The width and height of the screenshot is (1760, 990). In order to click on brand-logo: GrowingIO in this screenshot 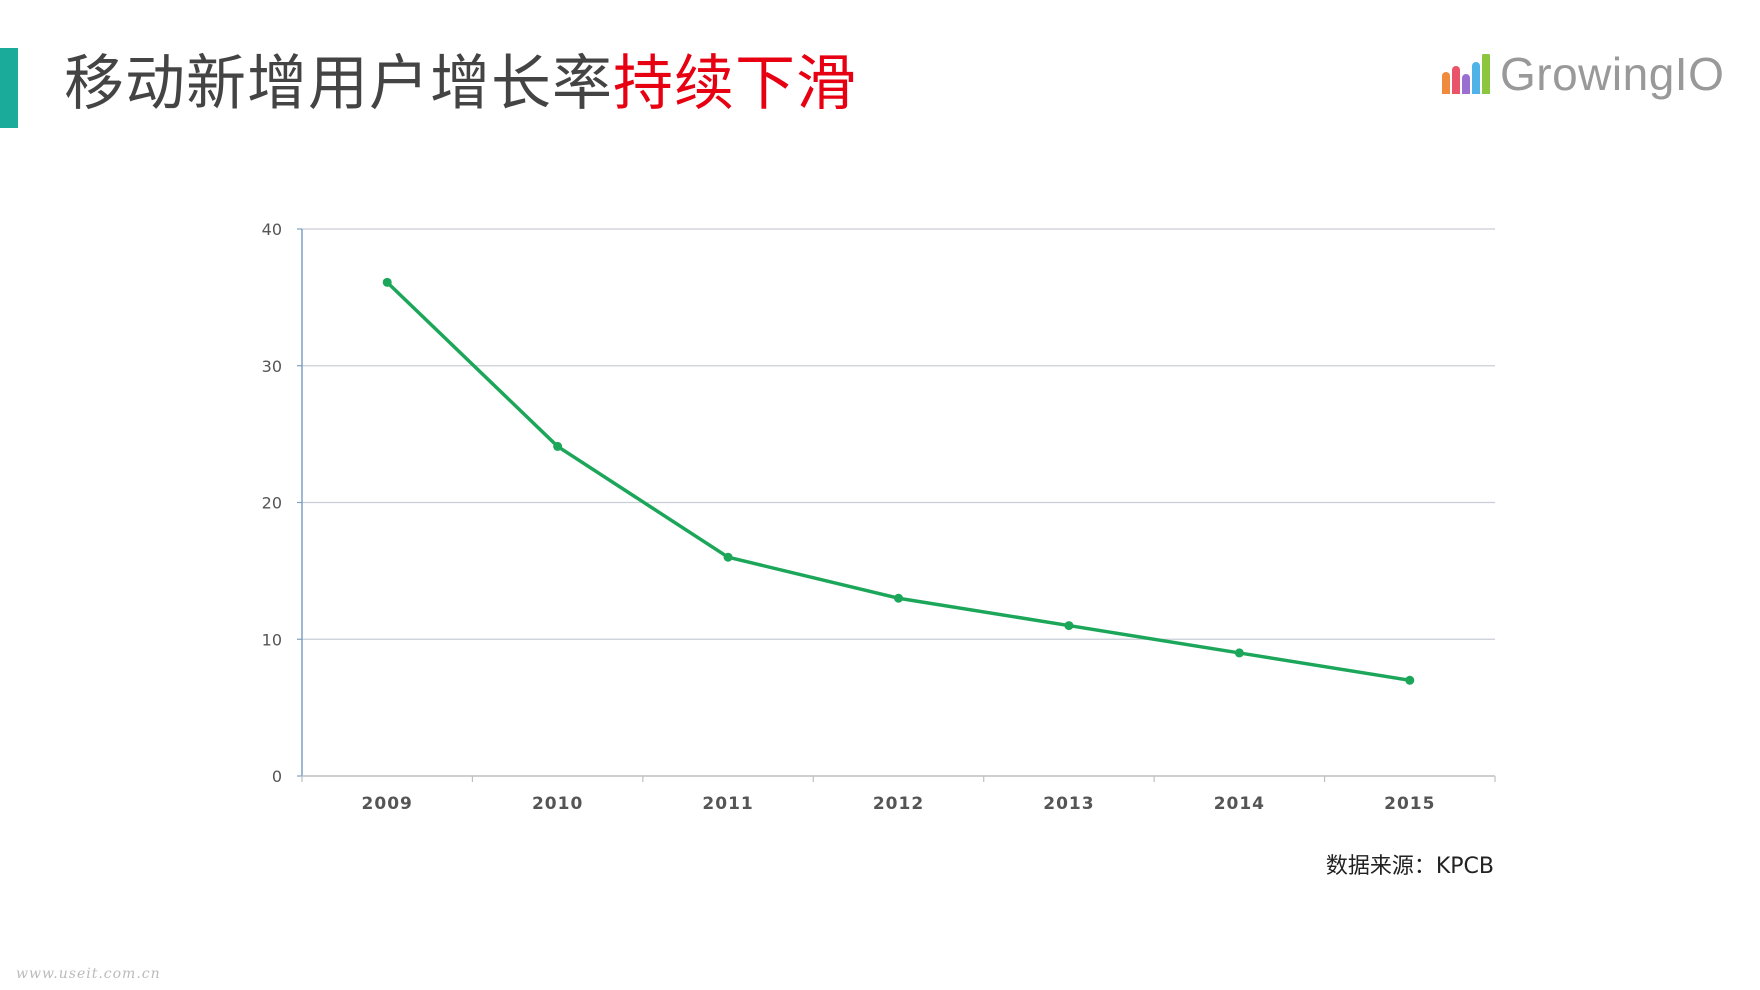, I will do `click(1582, 74)`.